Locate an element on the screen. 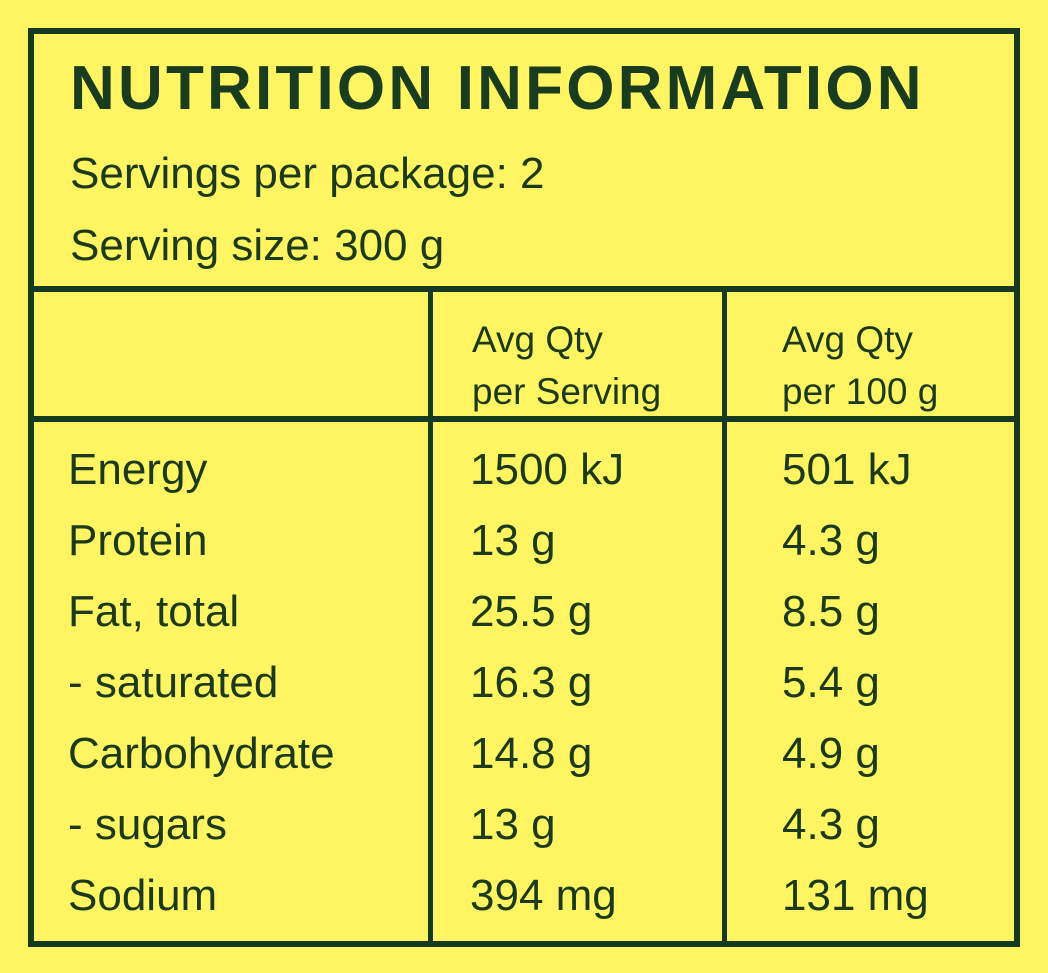 The height and width of the screenshot is (973, 1048). nutrient-row-protein: Protein 13 g 4.3 g is located at coordinates (524, 550).